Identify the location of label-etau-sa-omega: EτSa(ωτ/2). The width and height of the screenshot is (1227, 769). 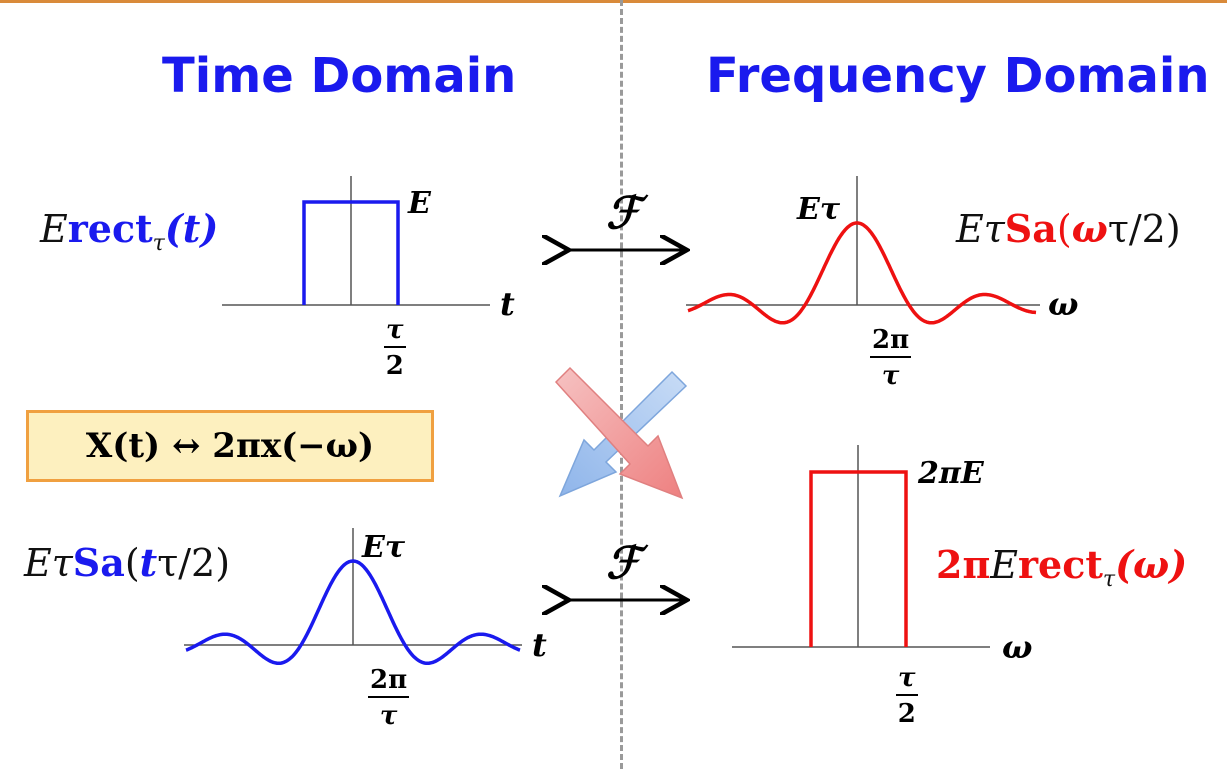
(1068, 228).